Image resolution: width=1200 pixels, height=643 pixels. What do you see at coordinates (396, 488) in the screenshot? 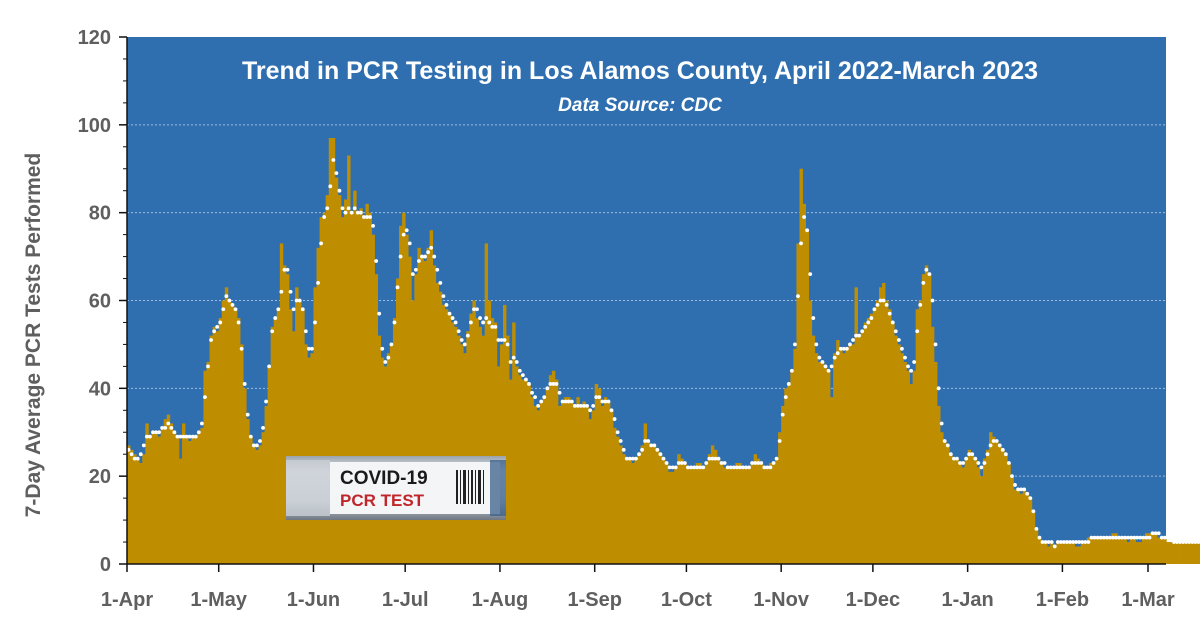
I see `covid-pcr-test-image: COVID-19 PCR TEST` at bounding box center [396, 488].